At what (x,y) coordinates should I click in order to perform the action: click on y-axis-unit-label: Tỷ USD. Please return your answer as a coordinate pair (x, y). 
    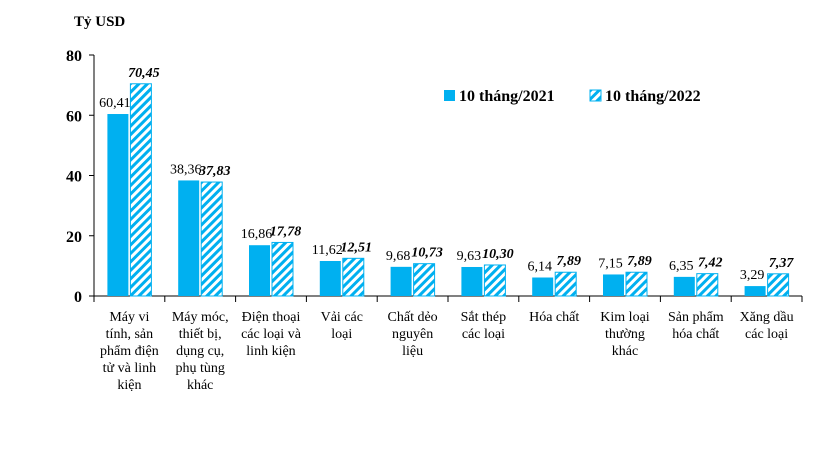
    Looking at the image, I should click on (99, 22).